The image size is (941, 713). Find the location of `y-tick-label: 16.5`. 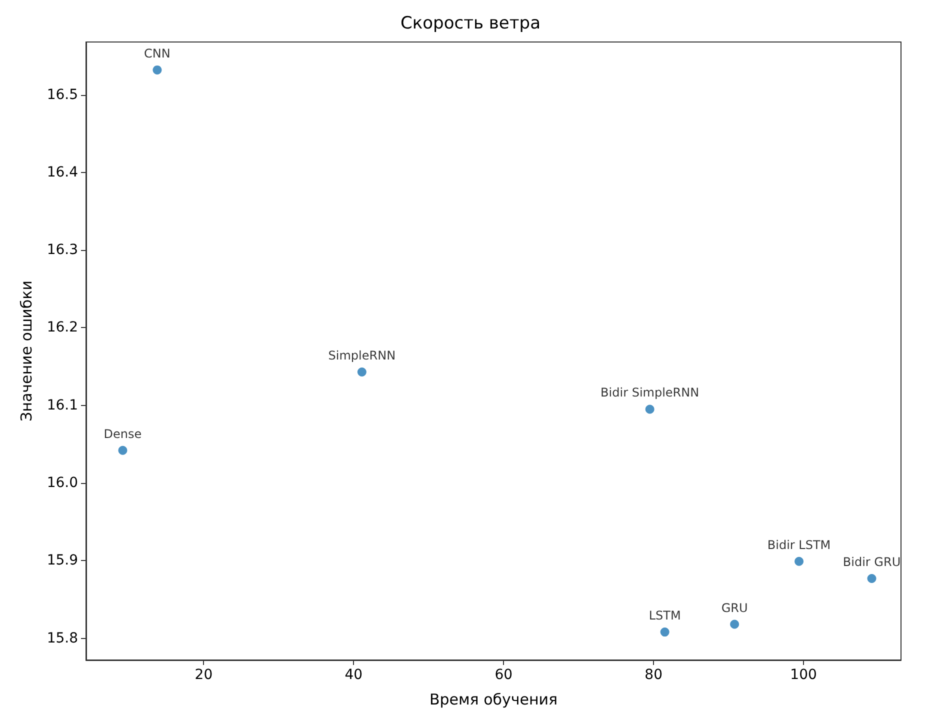

y-tick-label: 16.5 is located at coordinates (62, 94).